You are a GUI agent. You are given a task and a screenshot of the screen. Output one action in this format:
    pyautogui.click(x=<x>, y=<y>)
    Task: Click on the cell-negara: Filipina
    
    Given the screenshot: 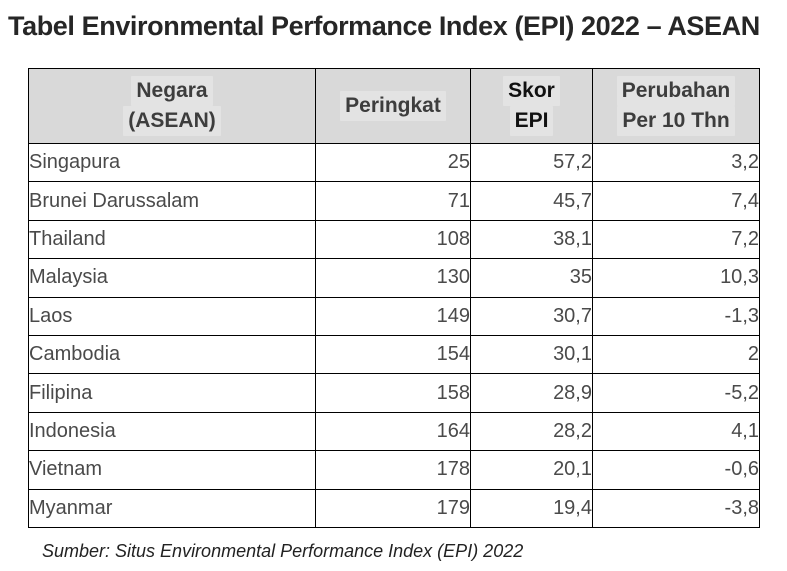 What is the action you would take?
    pyautogui.click(x=172, y=393)
    